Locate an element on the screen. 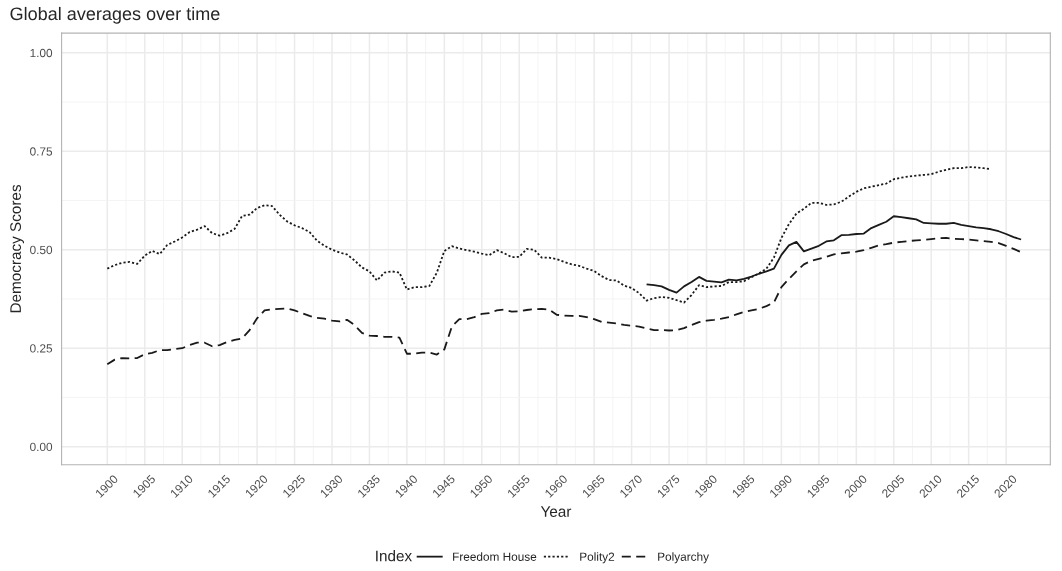 This screenshot has width=1062, height=571. y-tick-label: 0.00 is located at coordinates (41, 447).